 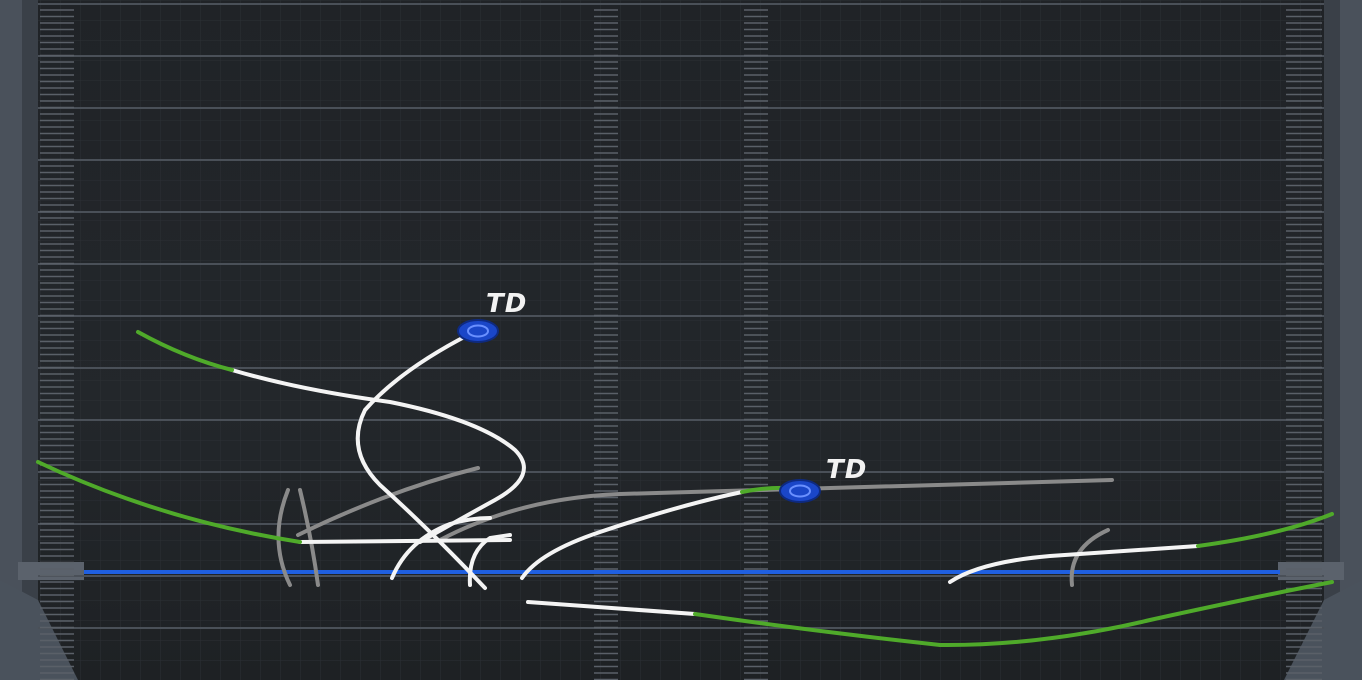 I want to click on right-sideline, so click(x=1320, y=340).